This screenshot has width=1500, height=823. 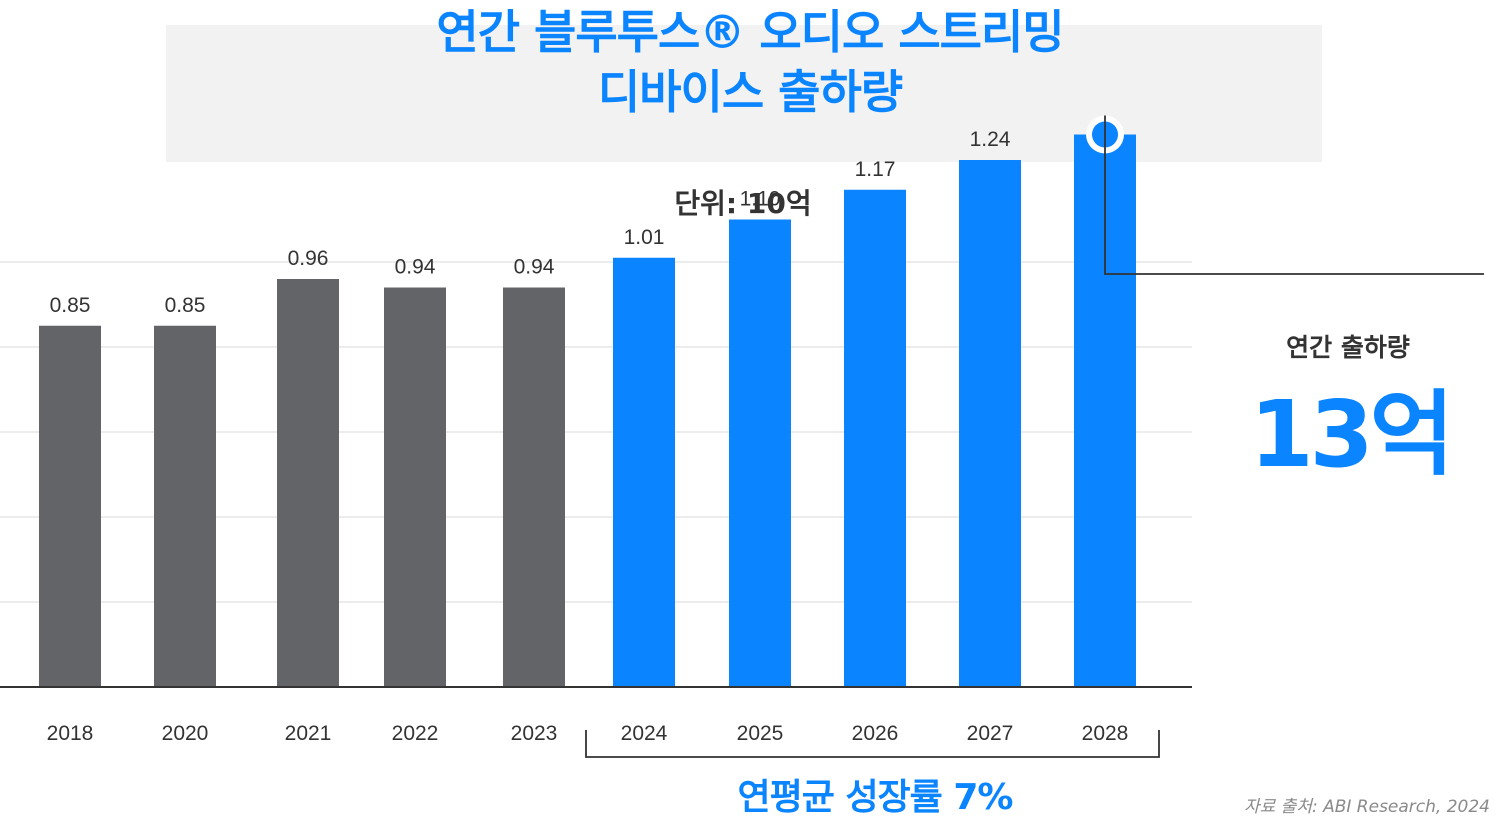 I want to click on x-tick-label: 2020, so click(x=185, y=733).